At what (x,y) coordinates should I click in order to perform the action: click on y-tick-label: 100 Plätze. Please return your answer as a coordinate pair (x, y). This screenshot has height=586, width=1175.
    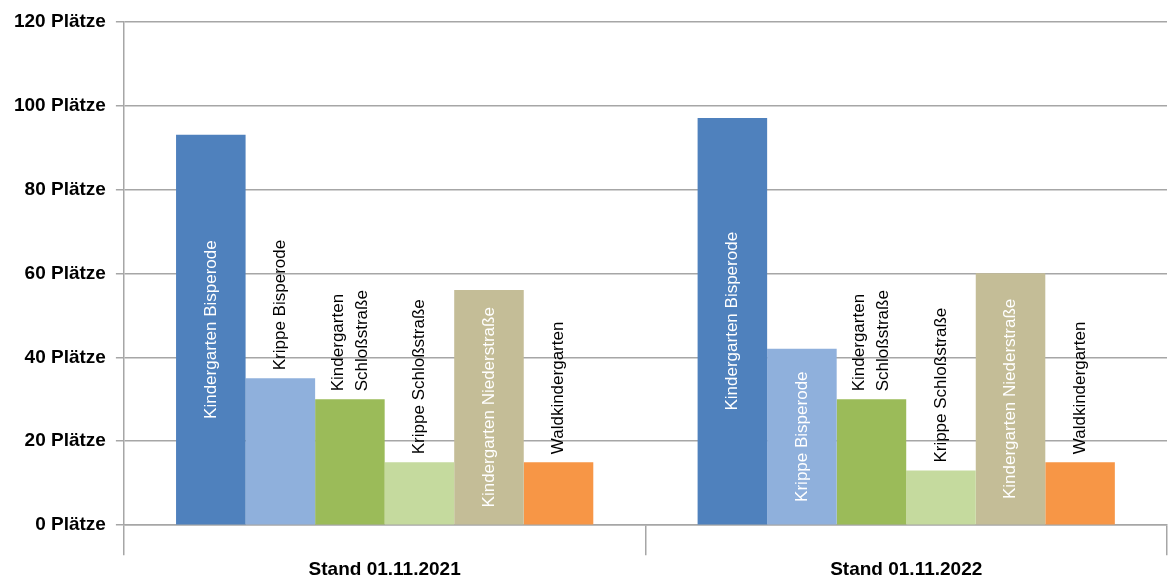
    Looking at the image, I should click on (59, 104).